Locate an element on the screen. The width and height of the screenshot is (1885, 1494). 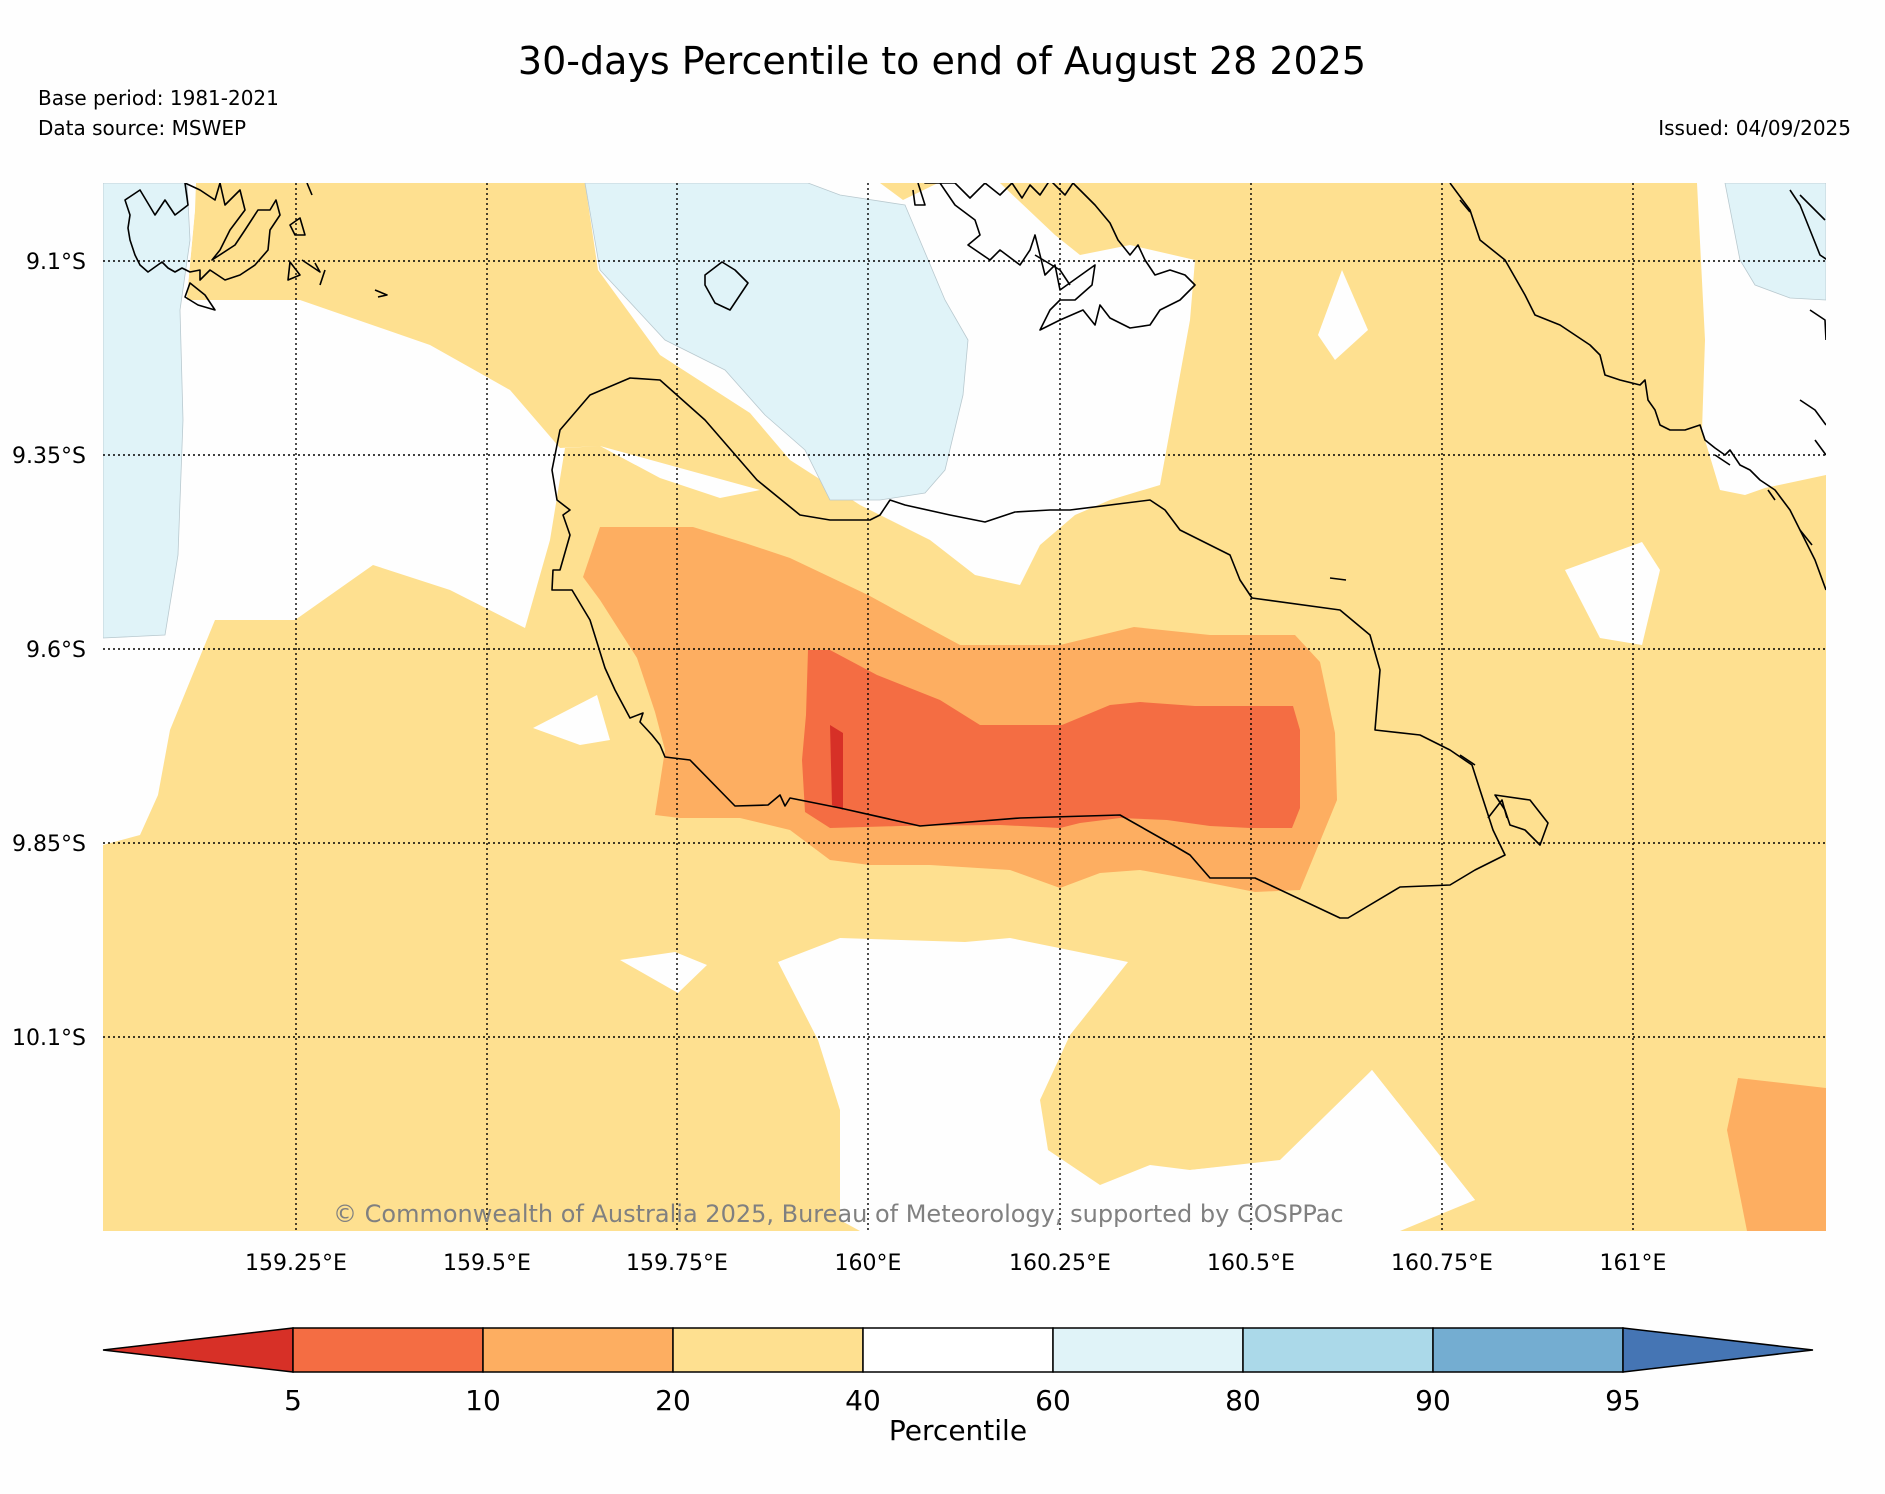
colorbar is located at coordinates (958, 1350).